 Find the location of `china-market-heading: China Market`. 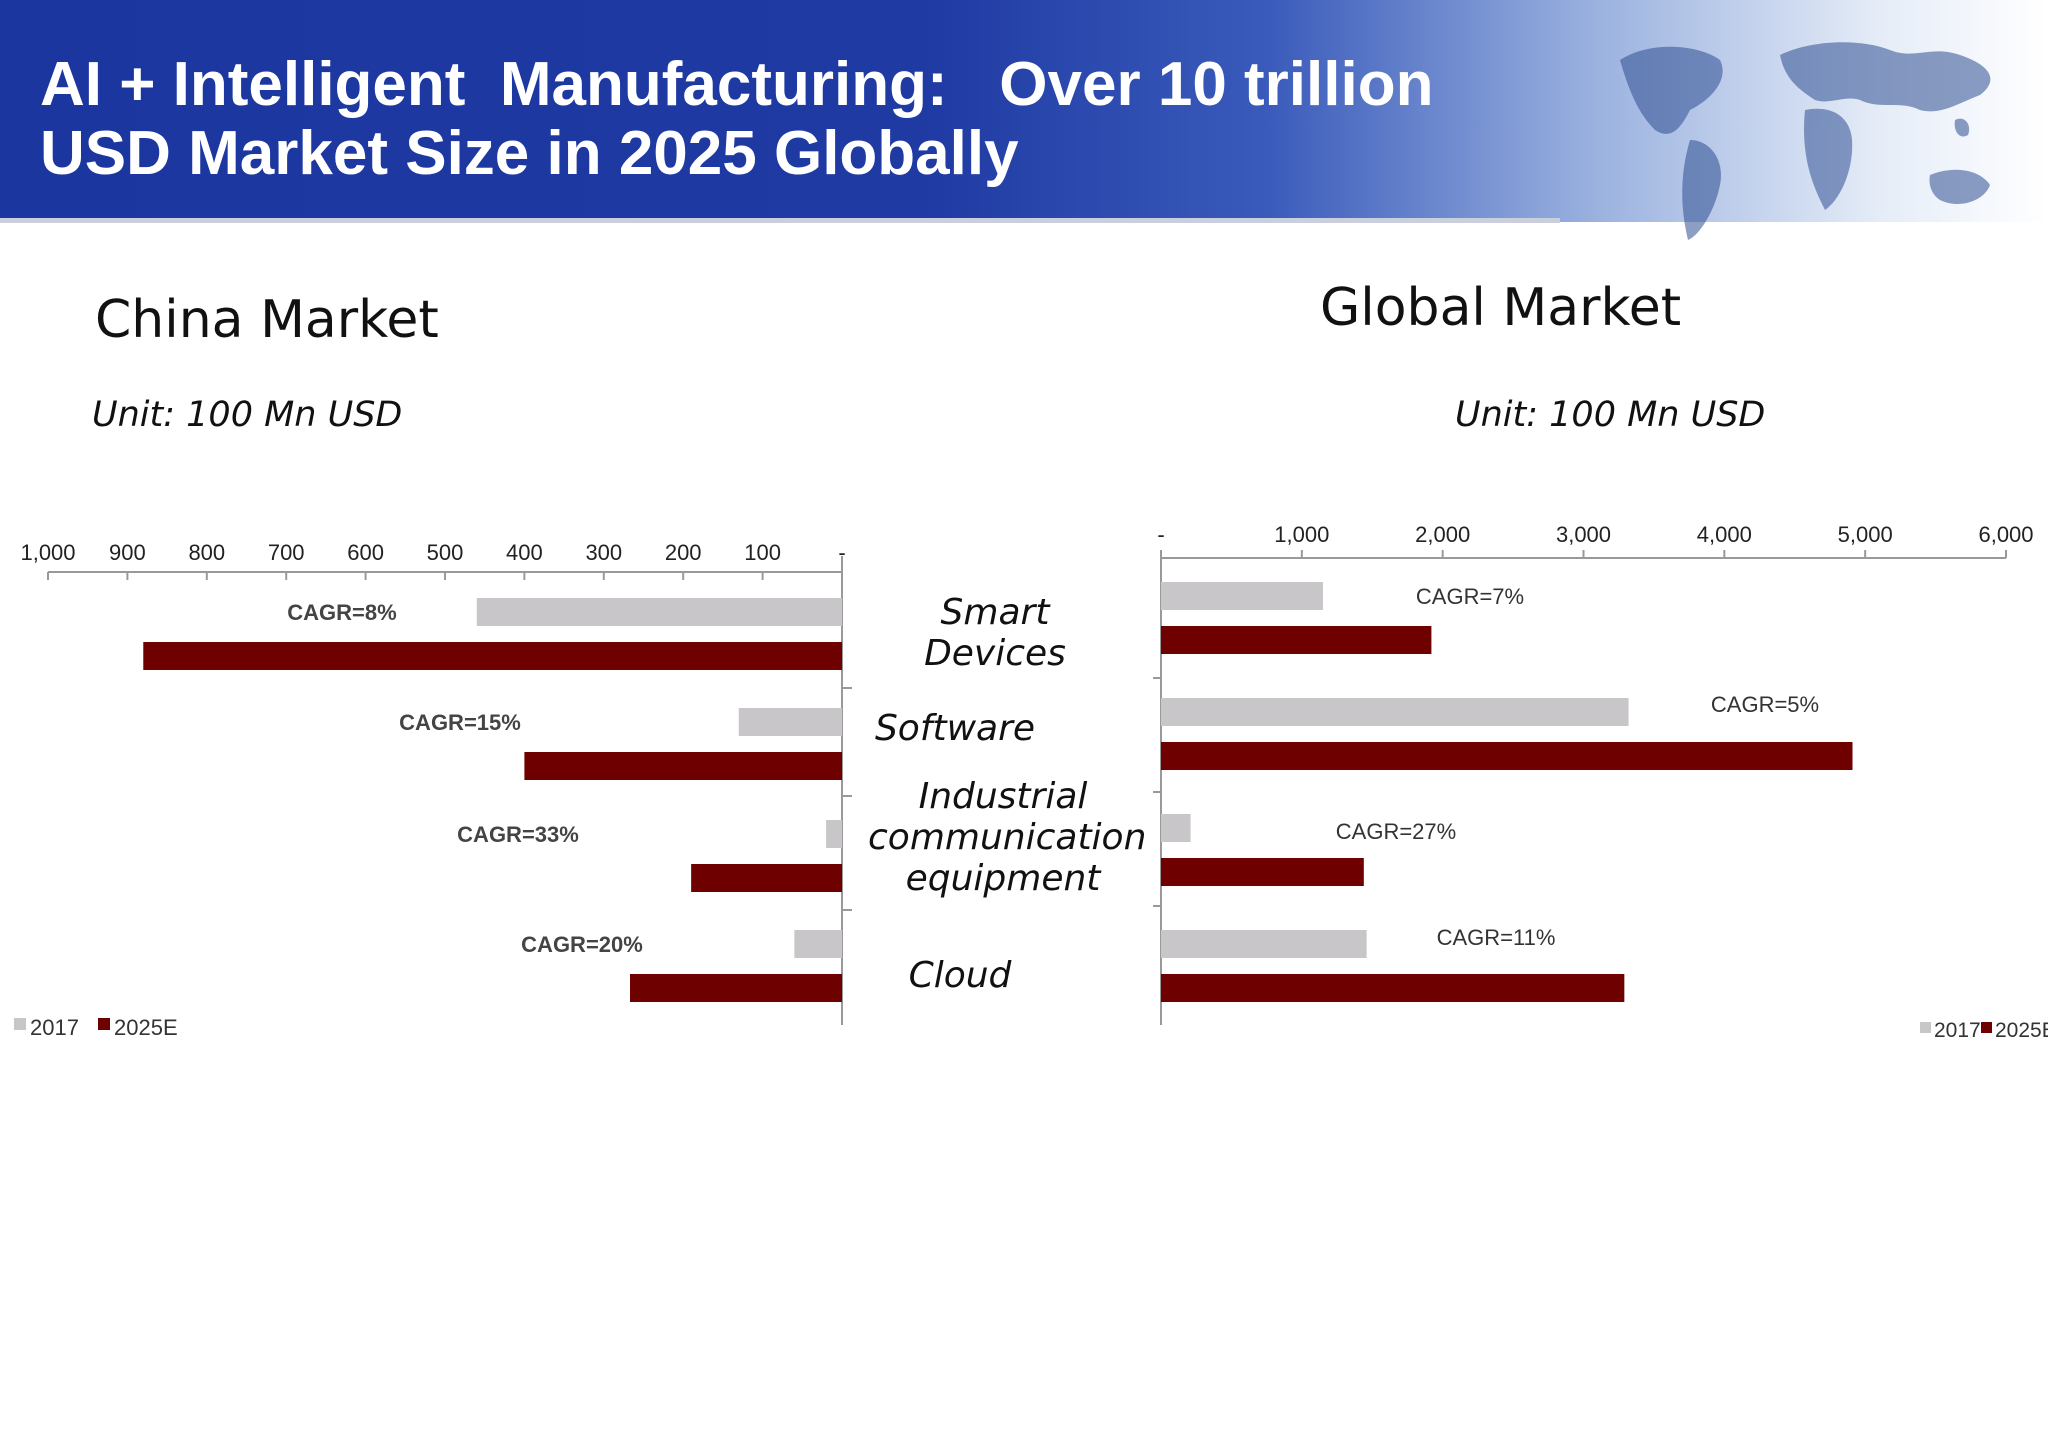

china-market-heading: China Market is located at coordinates (267, 320).